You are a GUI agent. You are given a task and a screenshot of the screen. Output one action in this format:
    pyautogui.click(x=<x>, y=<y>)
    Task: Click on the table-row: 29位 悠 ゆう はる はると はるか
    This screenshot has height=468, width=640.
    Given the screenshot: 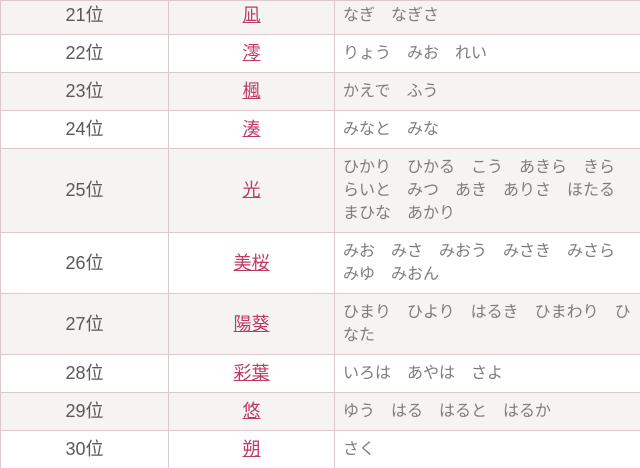 What is the action you would take?
    pyautogui.click(x=320, y=411)
    